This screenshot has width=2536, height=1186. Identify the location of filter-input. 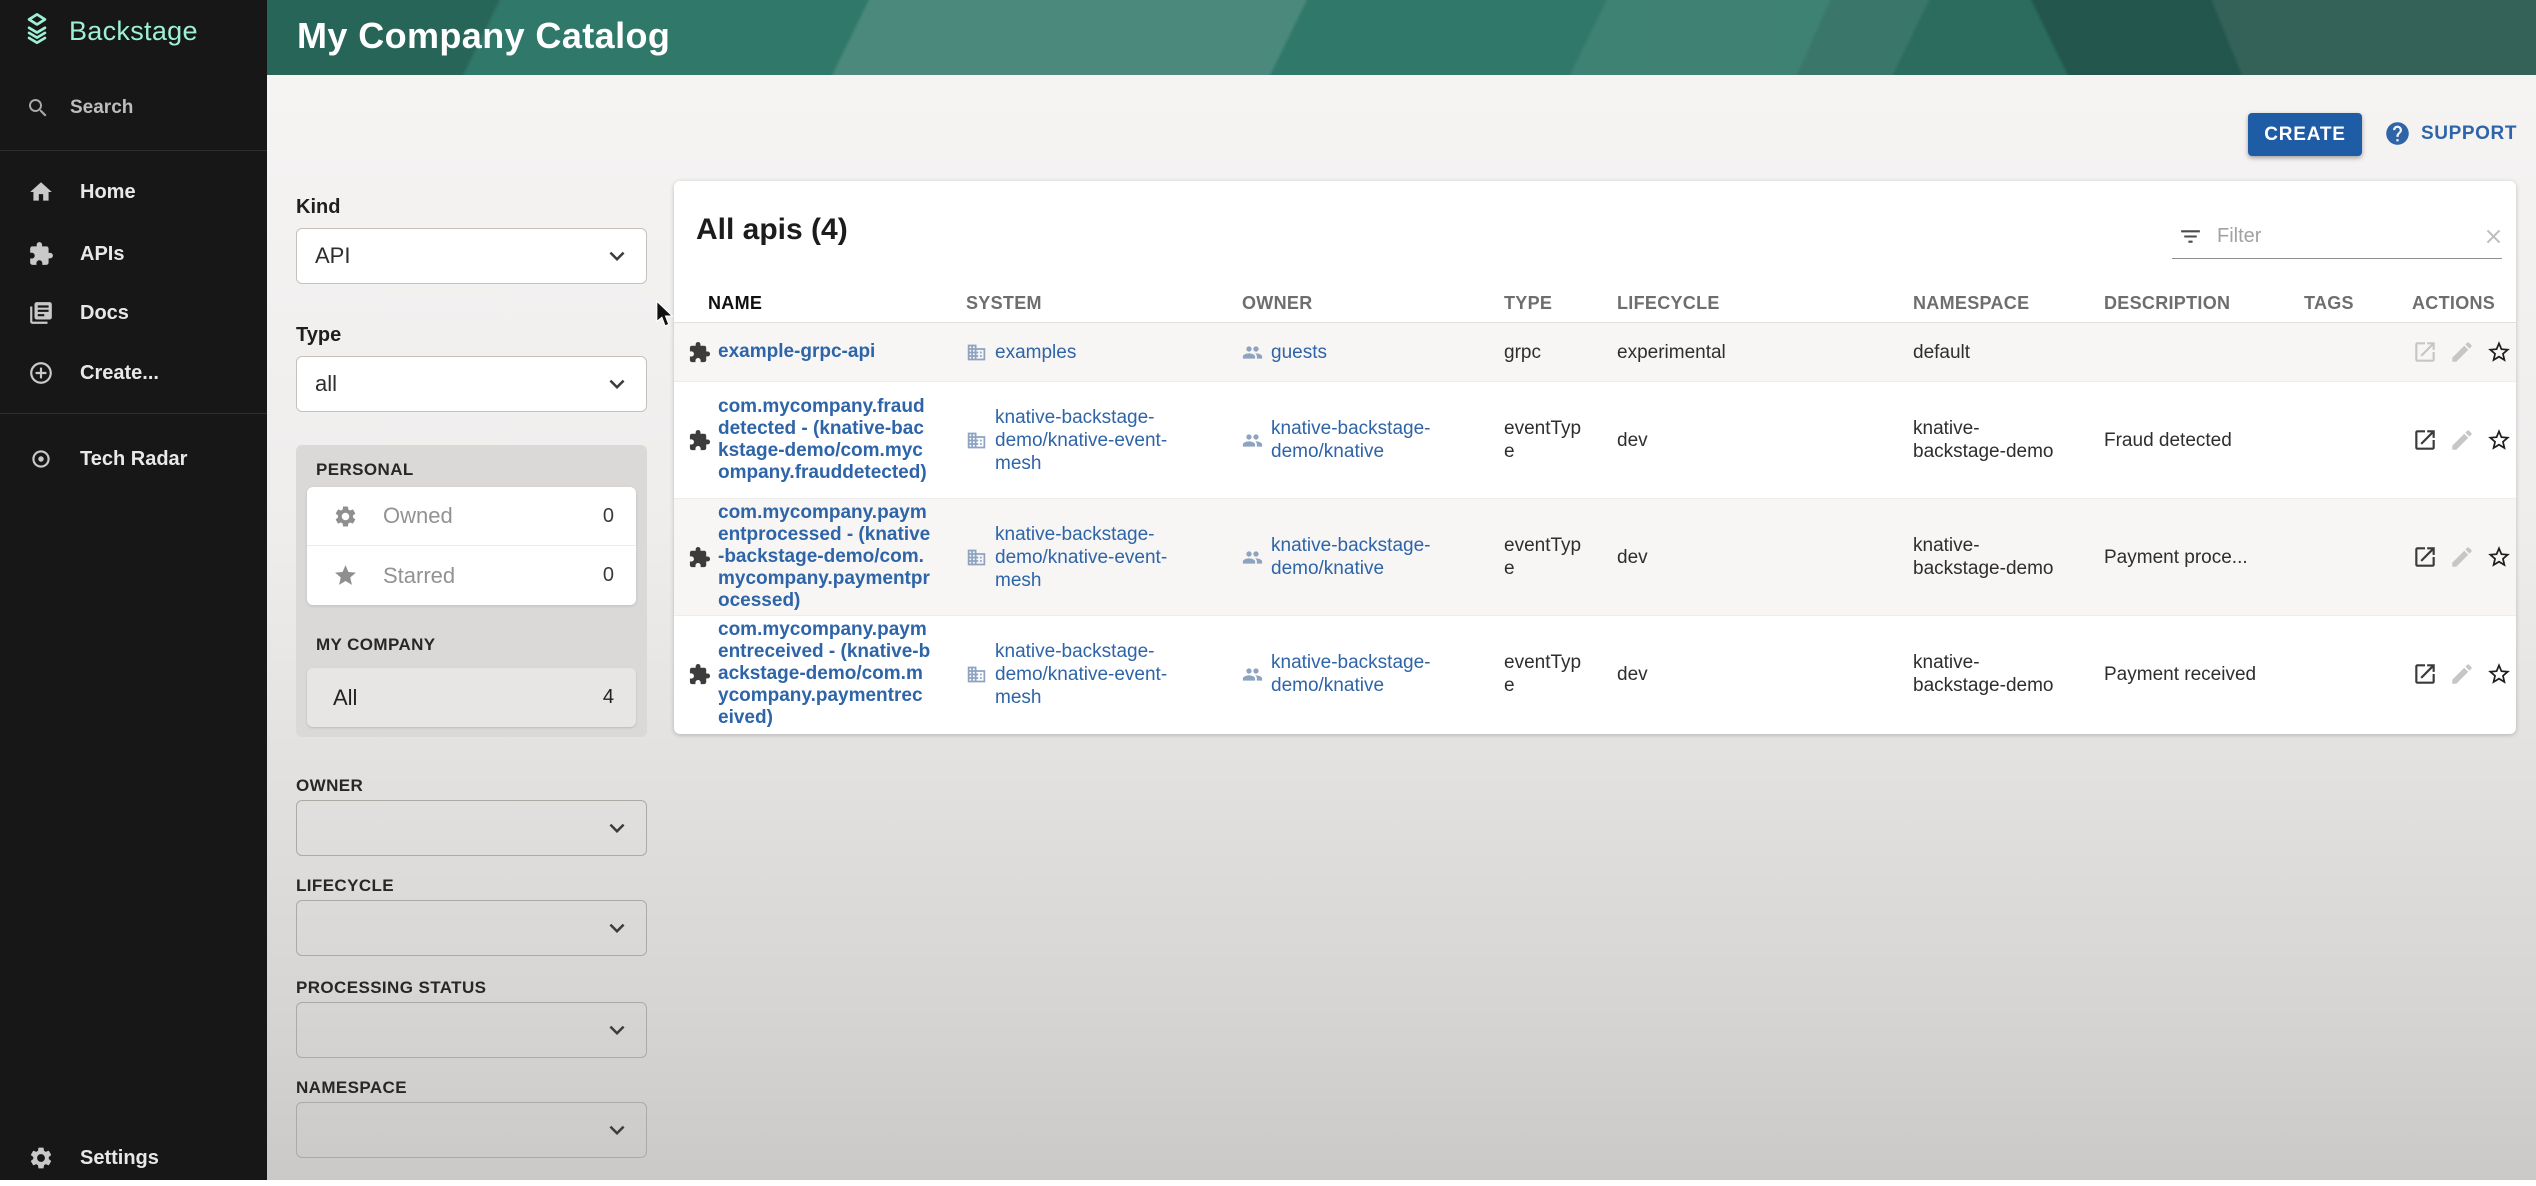
(2349, 236).